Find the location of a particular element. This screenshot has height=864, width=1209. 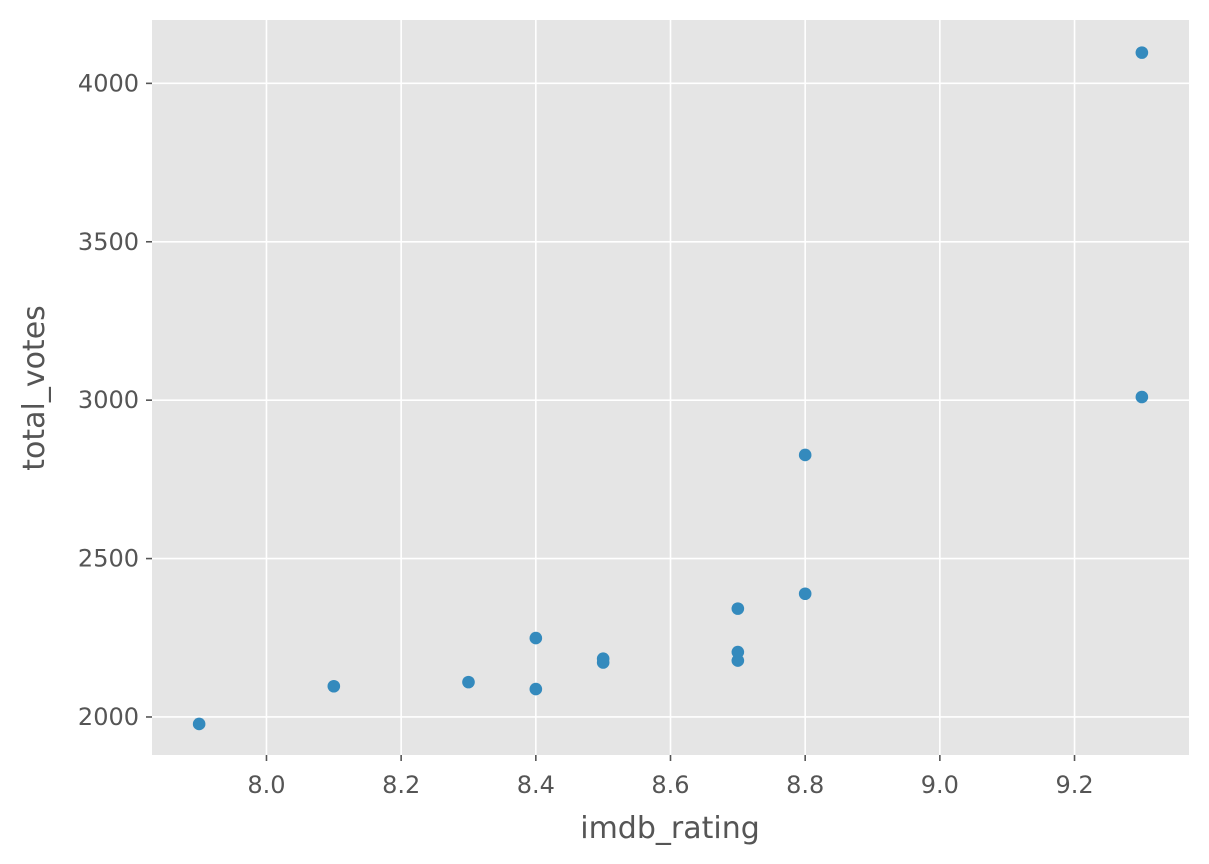

y-tick-label: 2500 is located at coordinates (108, 559).